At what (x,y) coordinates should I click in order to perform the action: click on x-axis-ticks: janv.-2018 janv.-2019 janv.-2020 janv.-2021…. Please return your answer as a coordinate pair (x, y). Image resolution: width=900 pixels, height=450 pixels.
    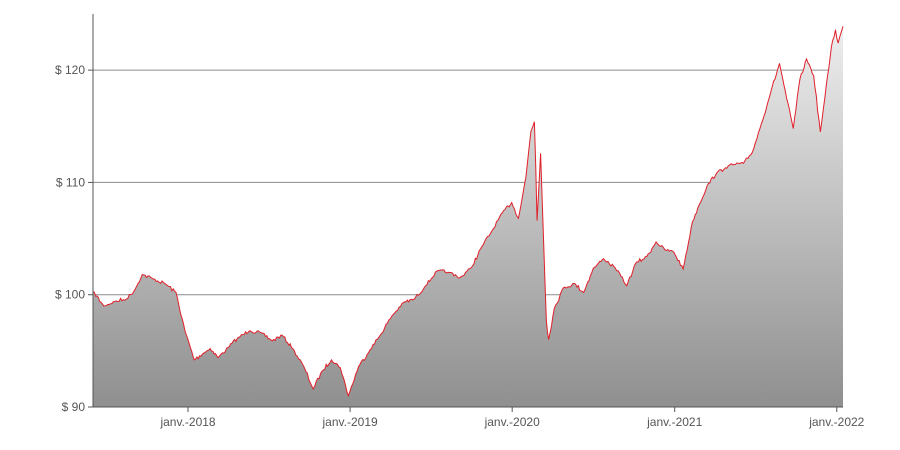
    Looking at the image, I should click on (512, 418).